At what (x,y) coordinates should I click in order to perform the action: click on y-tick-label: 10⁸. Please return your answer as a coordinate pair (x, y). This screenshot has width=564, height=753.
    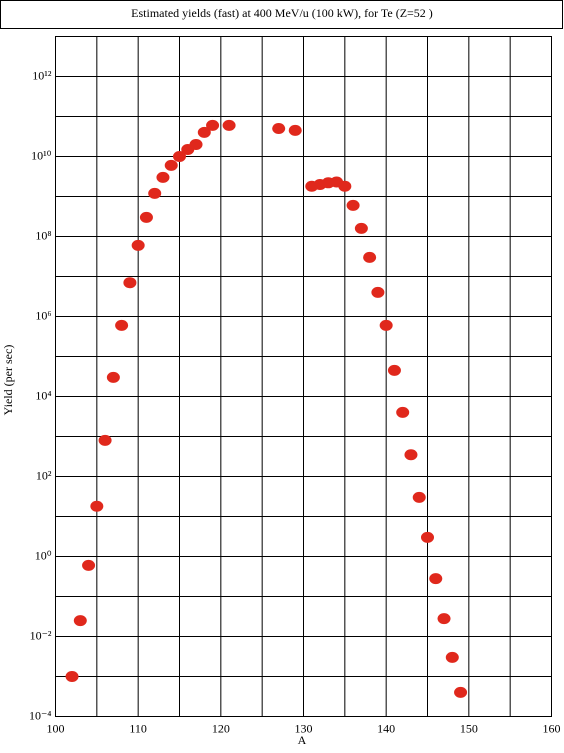
    Looking at the image, I should click on (43, 235).